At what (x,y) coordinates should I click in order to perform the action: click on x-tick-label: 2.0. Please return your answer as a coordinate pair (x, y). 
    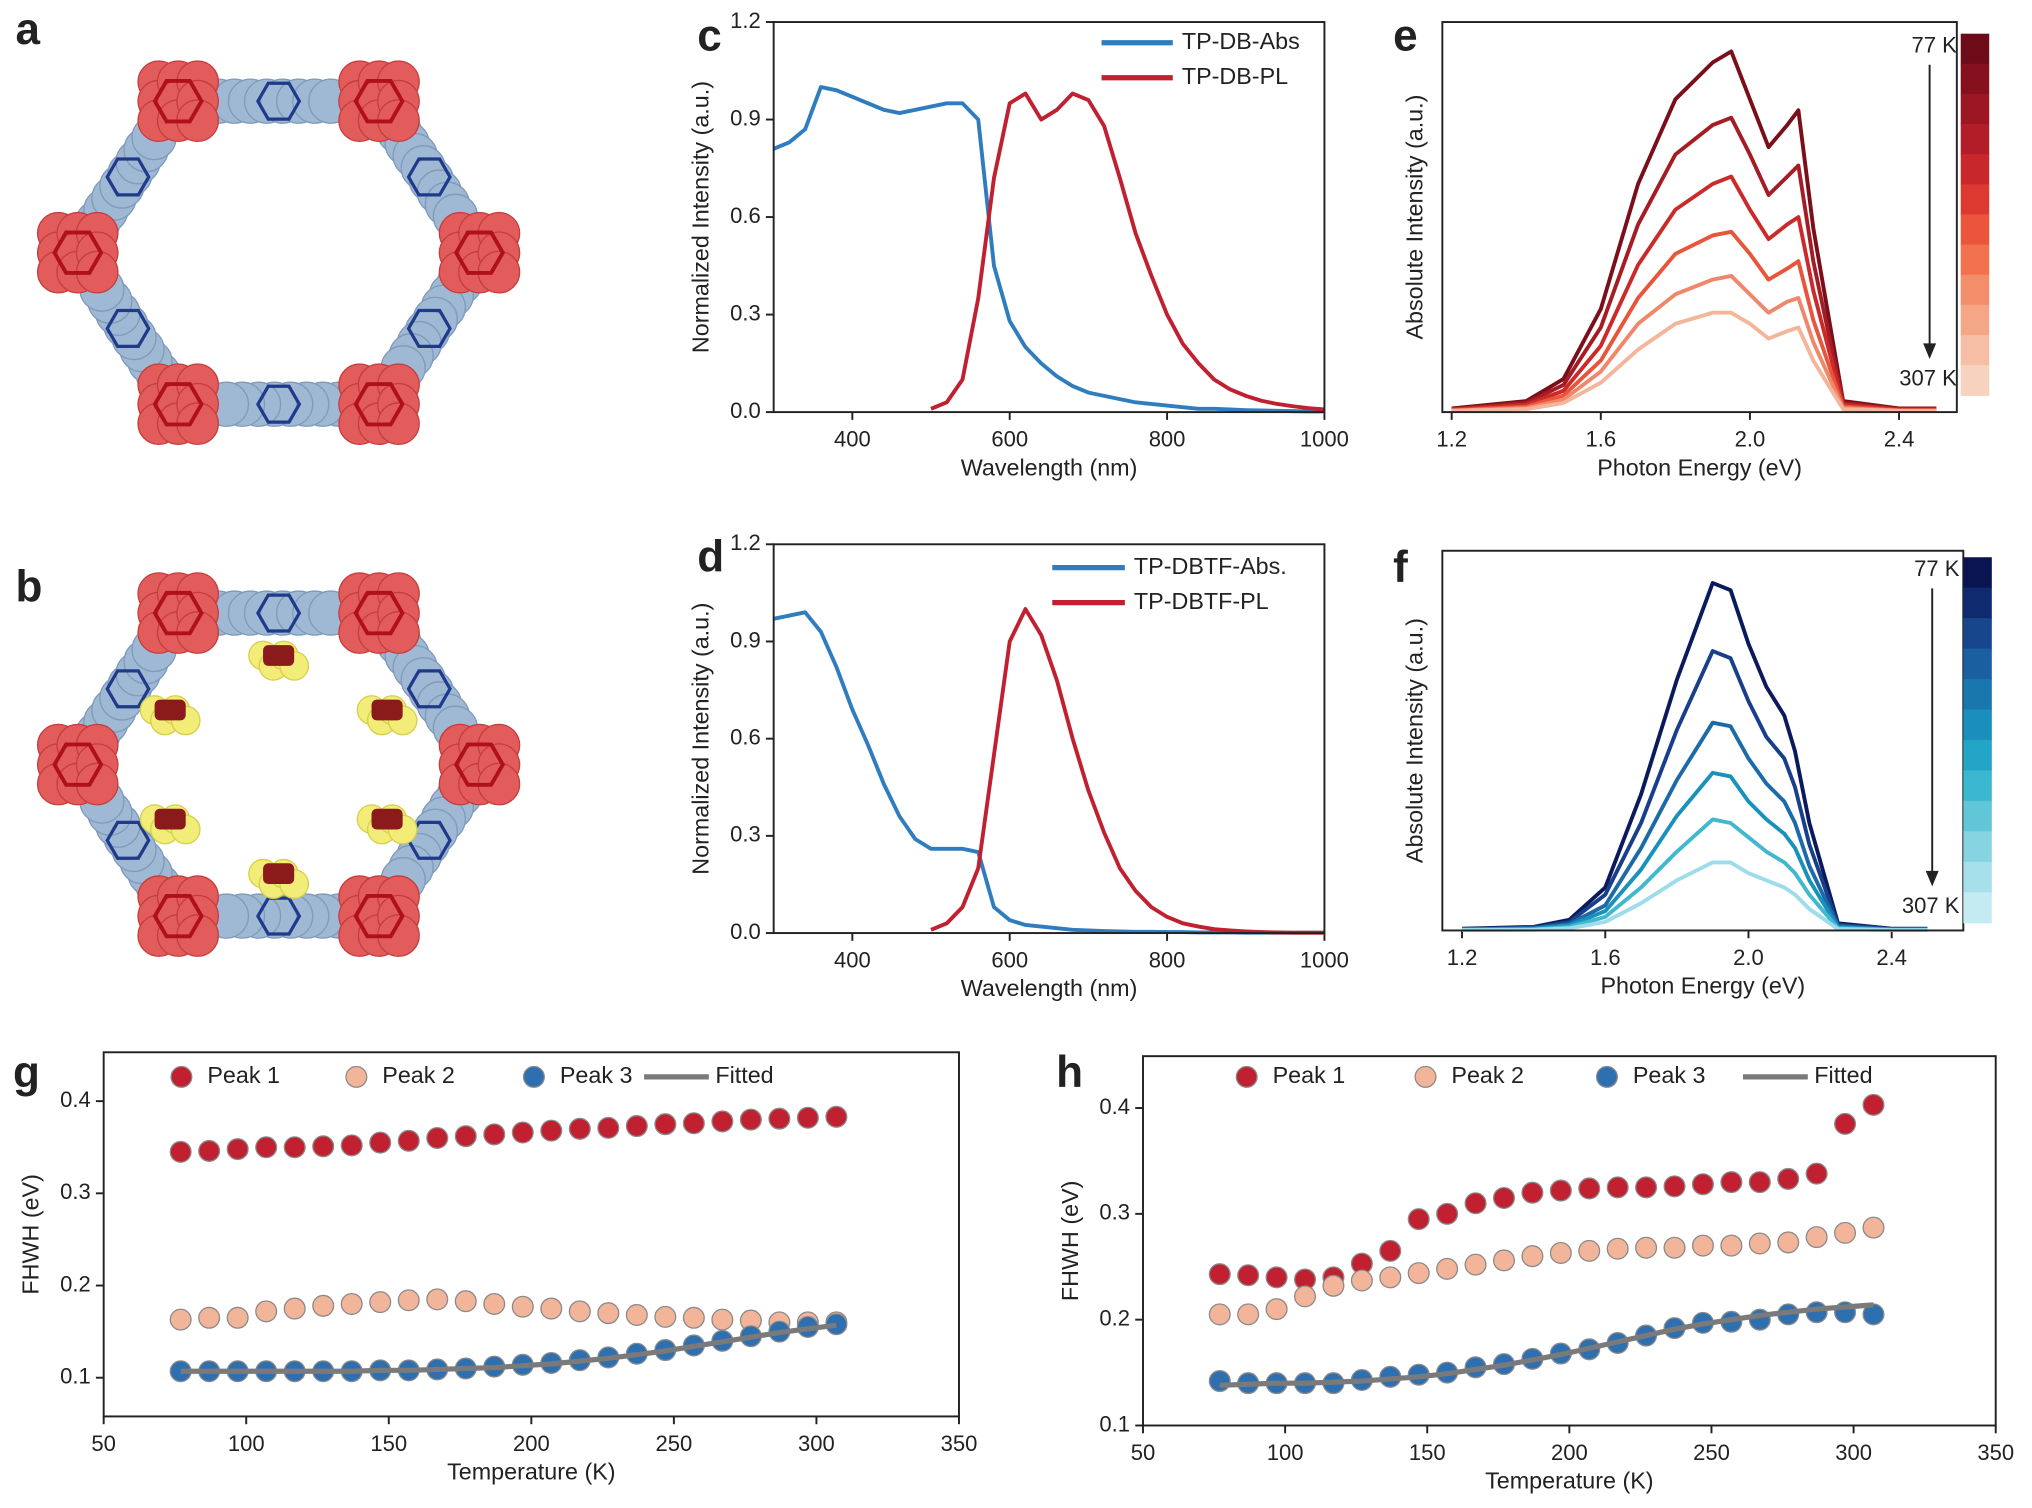
    Looking at the image, I should click on (1750, 438).